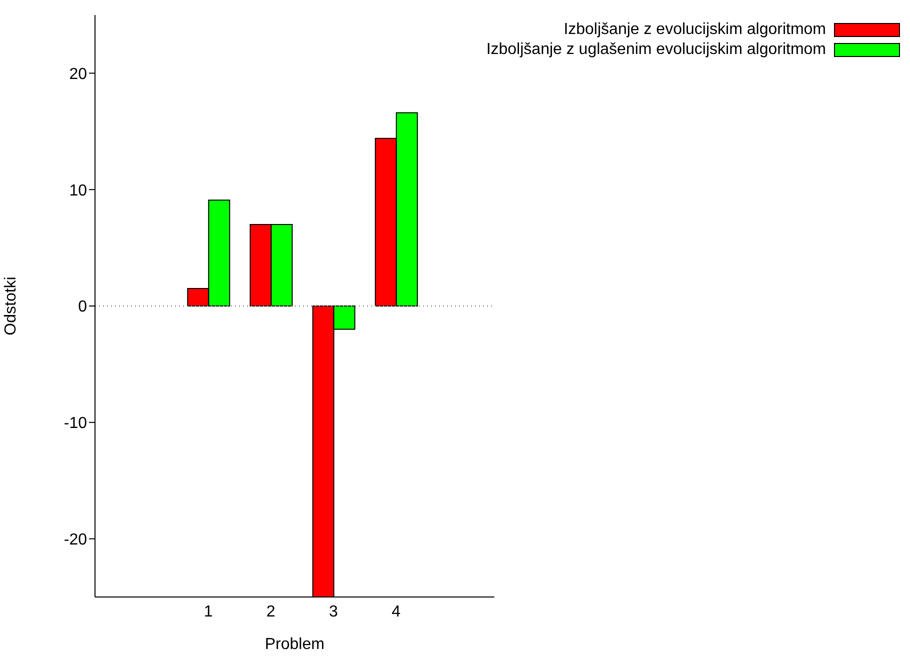 The height and width of the screenshot is (659, 910). Describe the element at coordinates (11, 306) in the screenshot. I see `y-axis-title: Odstotki` at that location.